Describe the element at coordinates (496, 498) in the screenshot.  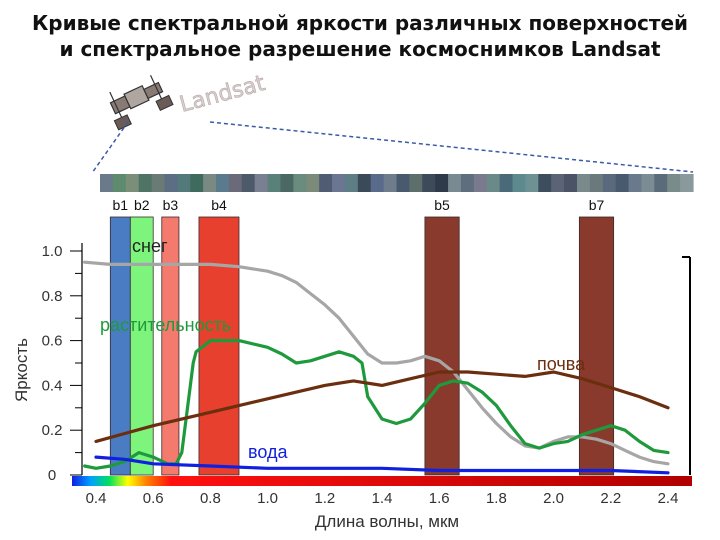
I see `x-tick-label: 1.8` at that location.